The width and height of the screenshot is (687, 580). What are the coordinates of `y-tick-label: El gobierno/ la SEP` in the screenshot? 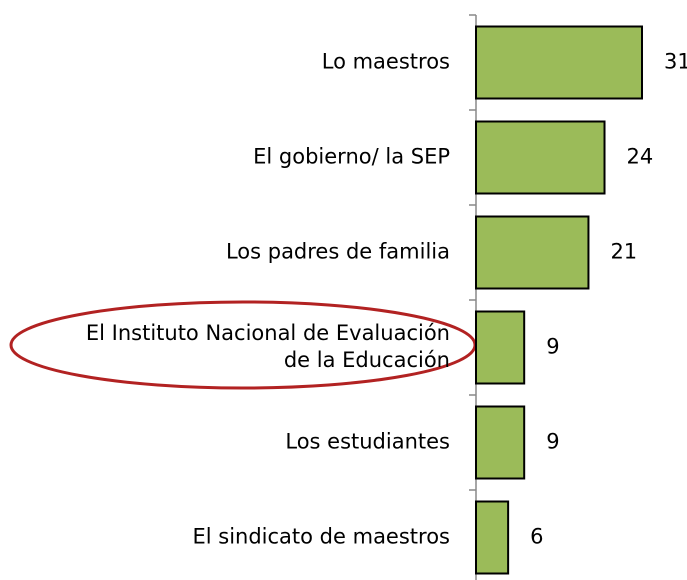 It's located at (351, 157).